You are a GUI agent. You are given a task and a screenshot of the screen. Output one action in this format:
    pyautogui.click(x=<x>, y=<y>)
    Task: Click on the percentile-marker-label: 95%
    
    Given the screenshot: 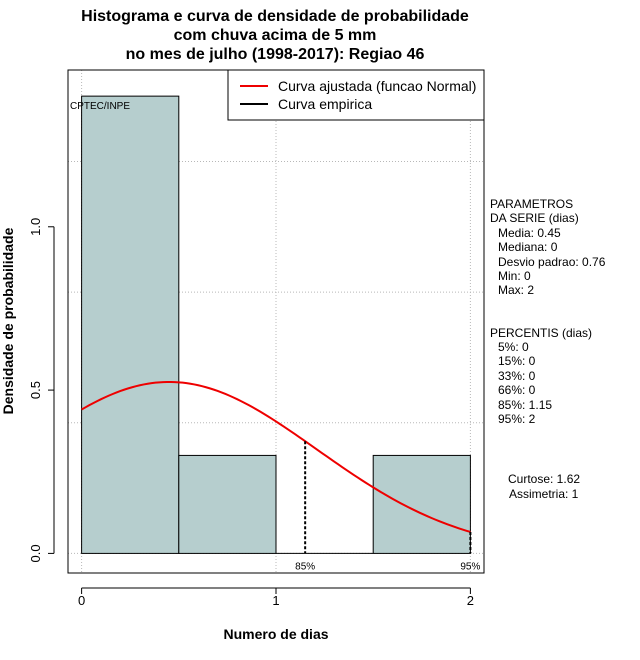 What is the action you would take?
    pyautogui.click(x=470, y=566)
    